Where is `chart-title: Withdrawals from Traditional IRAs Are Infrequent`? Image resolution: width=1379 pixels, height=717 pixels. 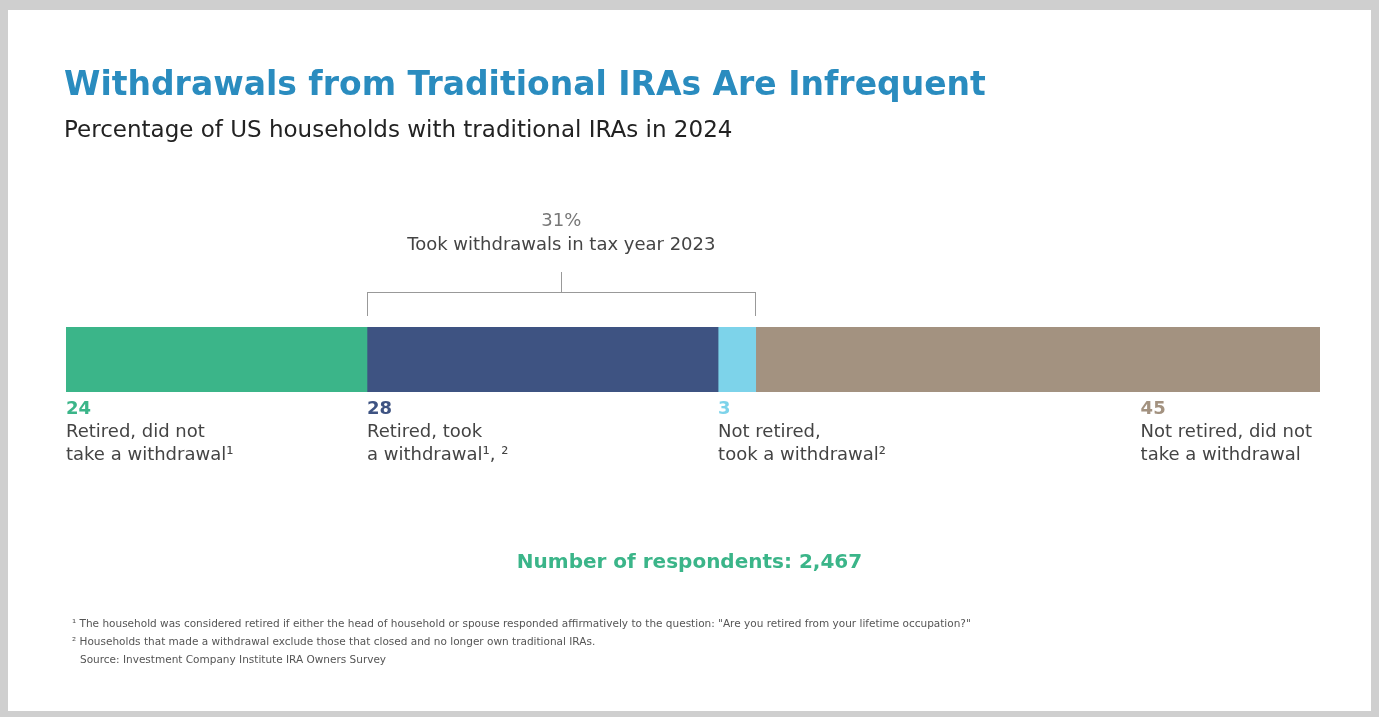 chart-title: Withdrawals from Traditional IRAs Are Infrequent is located at coordinates (525, 83).